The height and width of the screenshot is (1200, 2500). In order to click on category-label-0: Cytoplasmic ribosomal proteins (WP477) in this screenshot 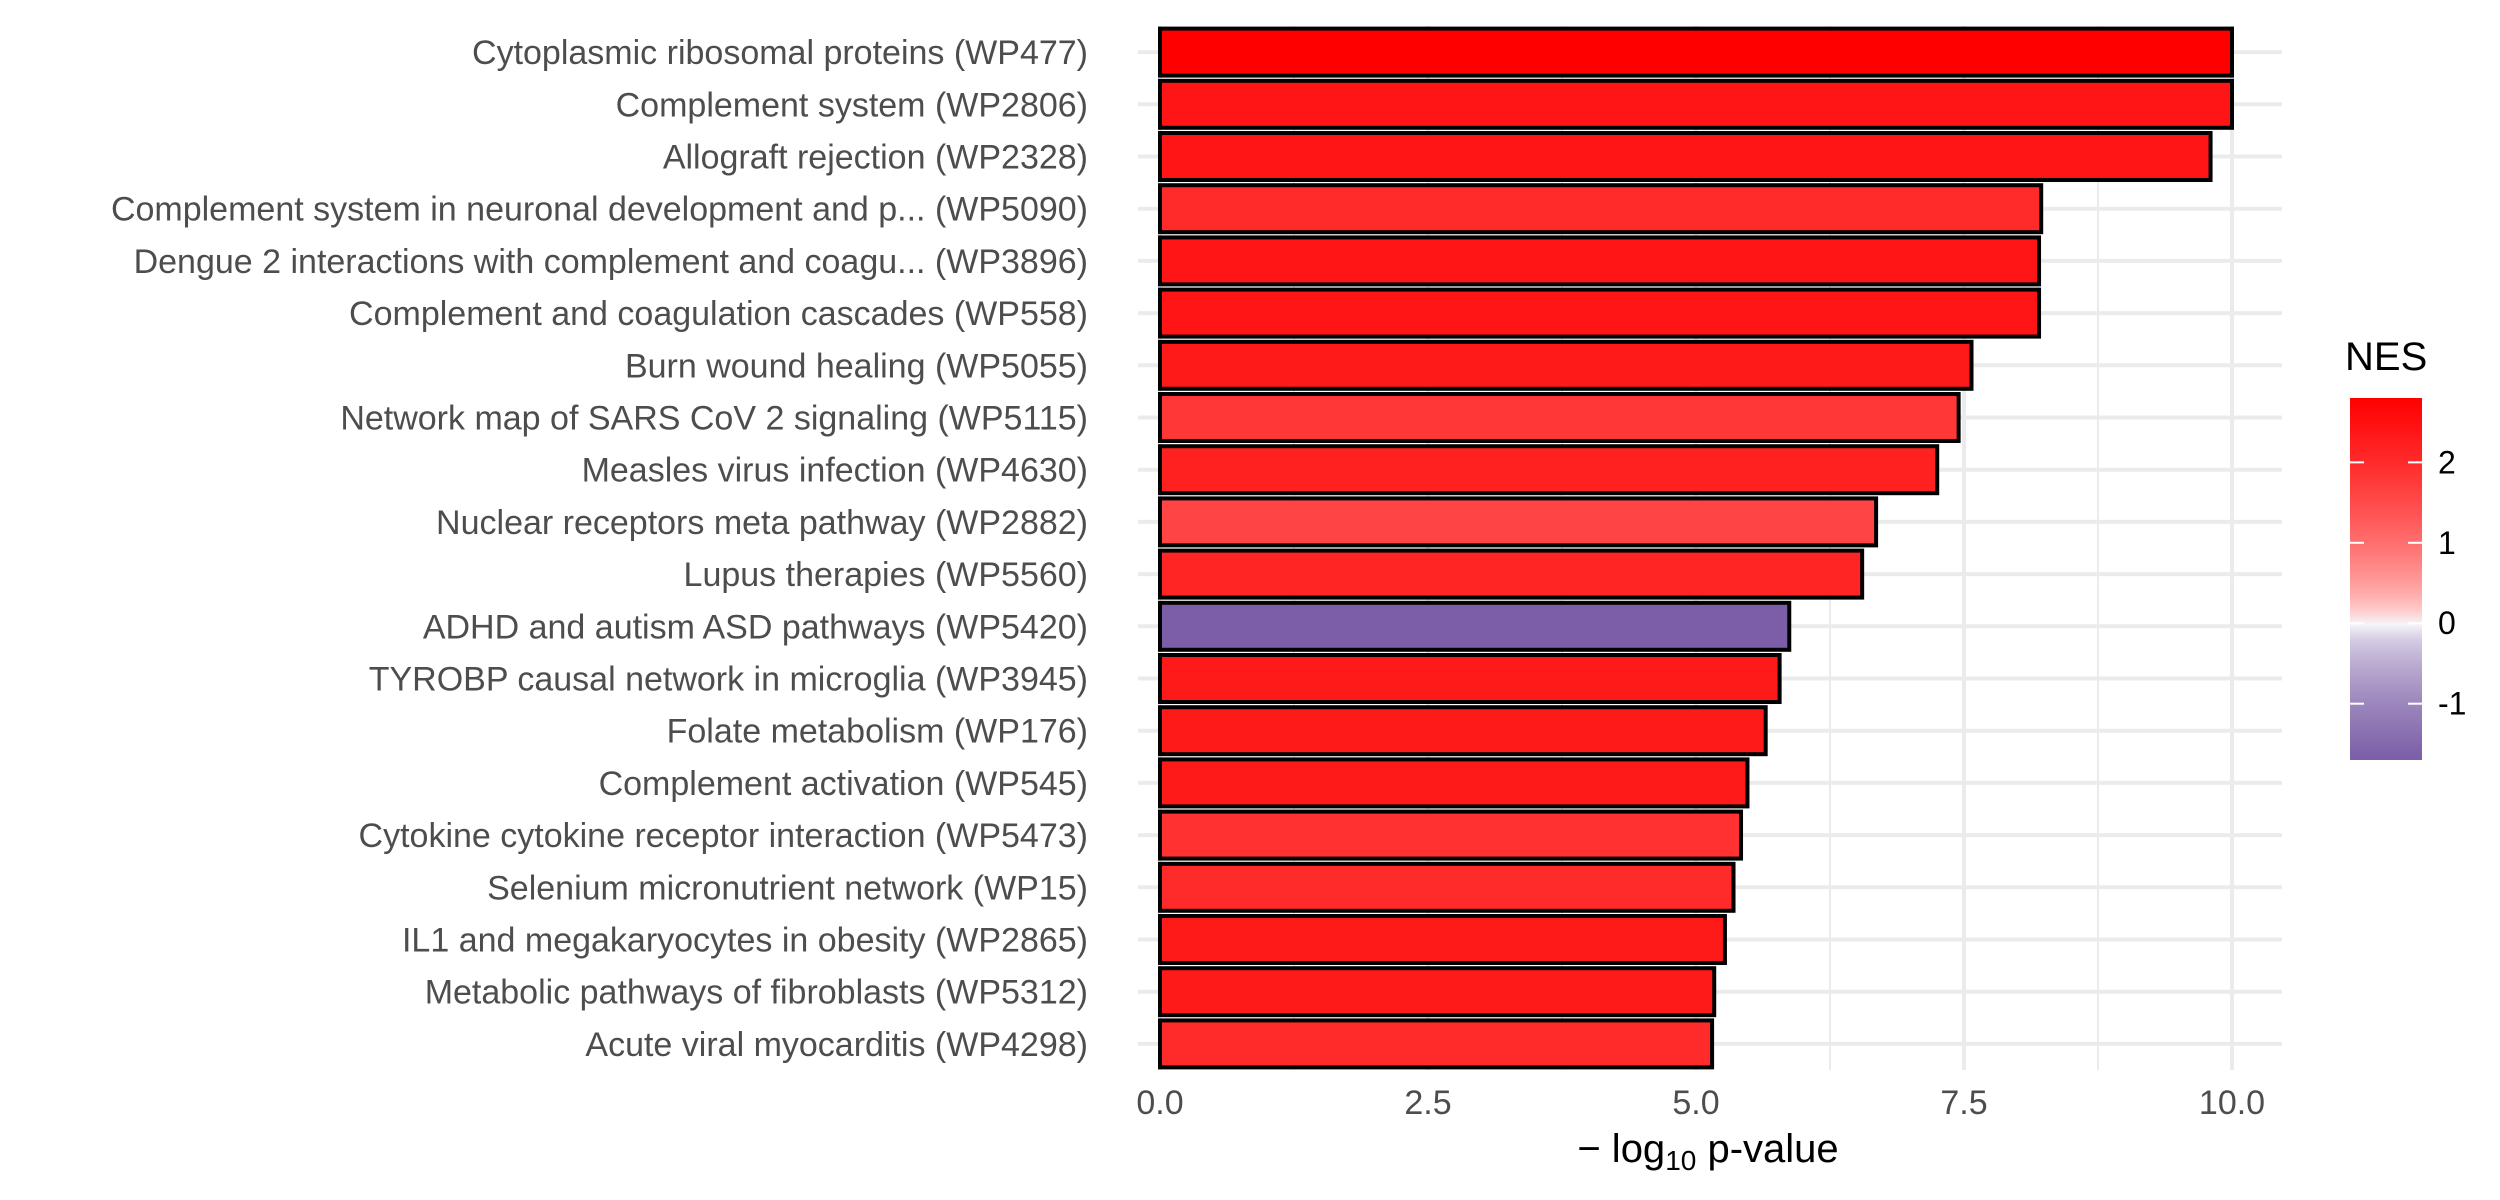, I will do `click(780, 53)`.